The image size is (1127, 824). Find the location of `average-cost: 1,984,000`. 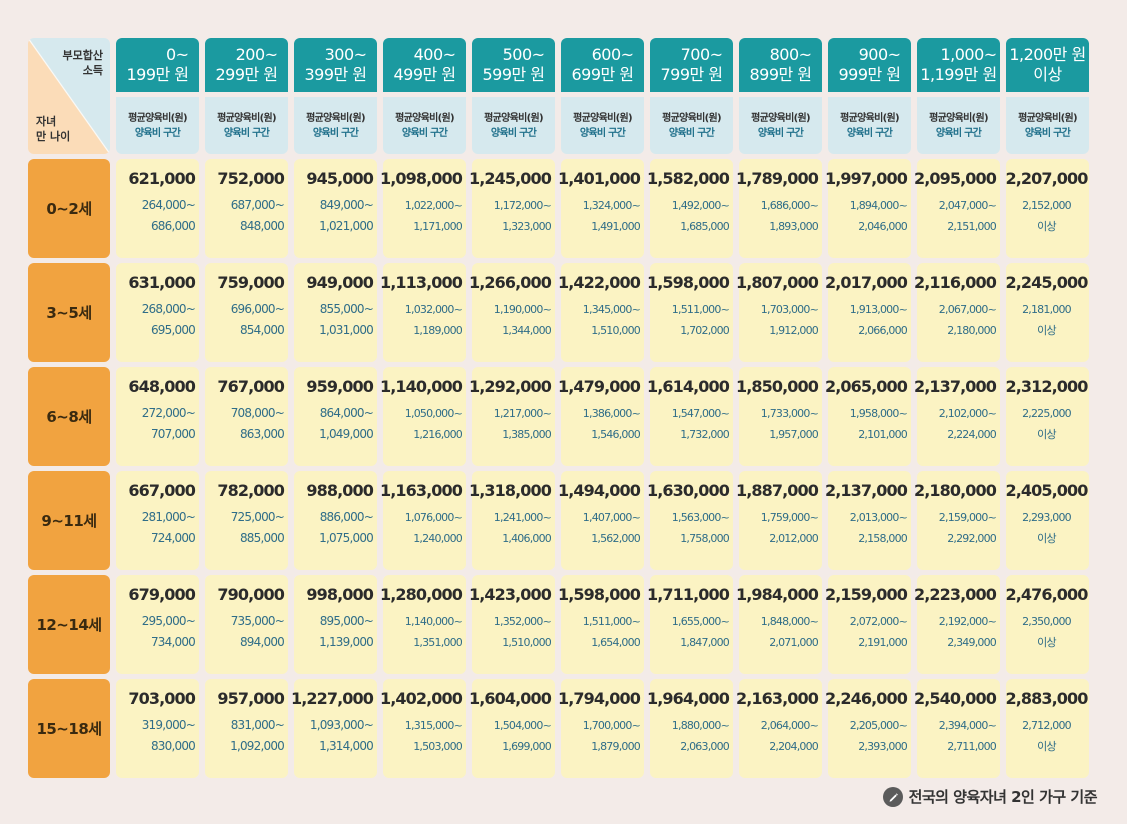

average-cost: 1,984,000 is located at coordinates (777, 594).